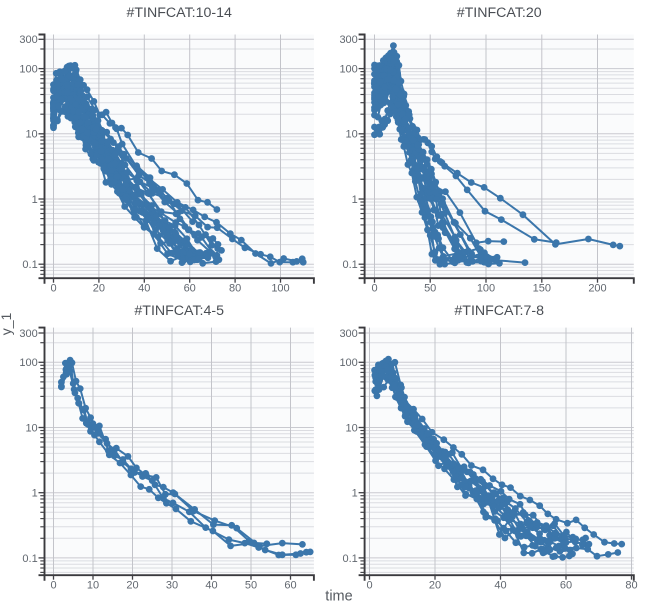 The image size is (646, 606). Describe the element at coordinates (542, 288) in the screenshot. I see `svg-text: 150` at that location.